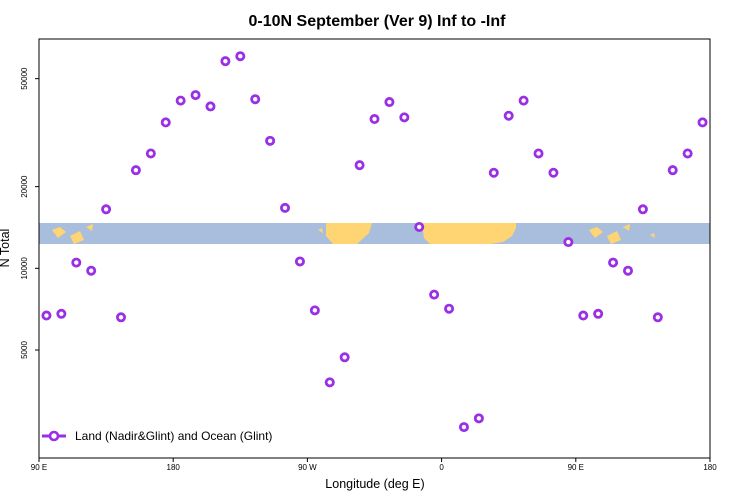  Describe the element at coordinates (307, 467) in the screenshot. I see `x-tick-label: 90 W` at that location.